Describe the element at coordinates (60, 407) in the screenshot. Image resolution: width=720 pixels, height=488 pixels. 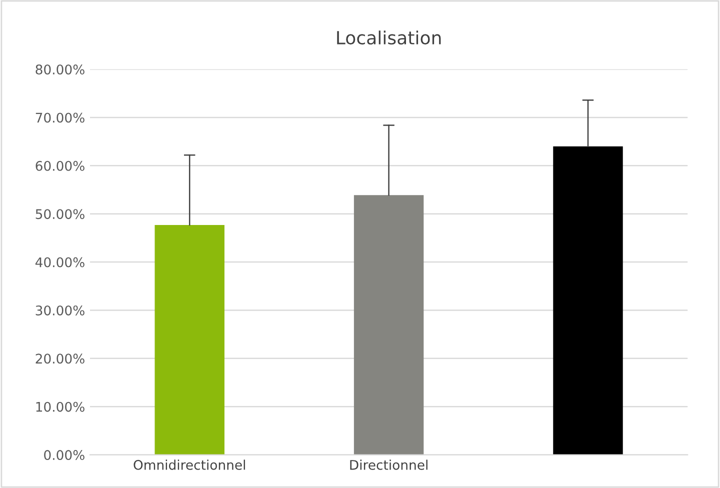
I see `y-tick-label: 10.00%` at that location.